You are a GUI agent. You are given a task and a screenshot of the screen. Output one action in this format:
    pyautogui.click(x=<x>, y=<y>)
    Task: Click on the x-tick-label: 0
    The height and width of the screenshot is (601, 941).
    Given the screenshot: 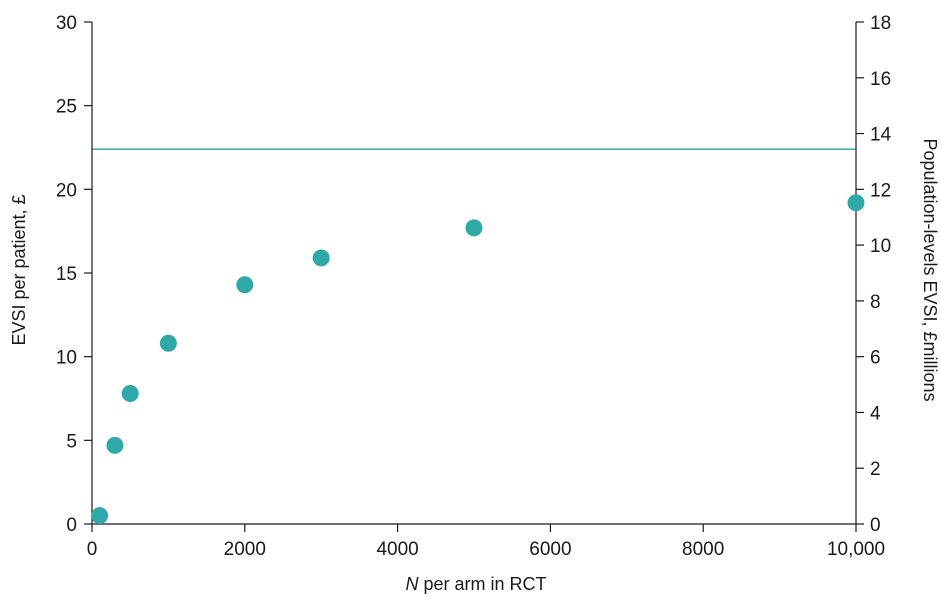 What is the action you would take?
    pyautogui.click(x=92, y=549)
    